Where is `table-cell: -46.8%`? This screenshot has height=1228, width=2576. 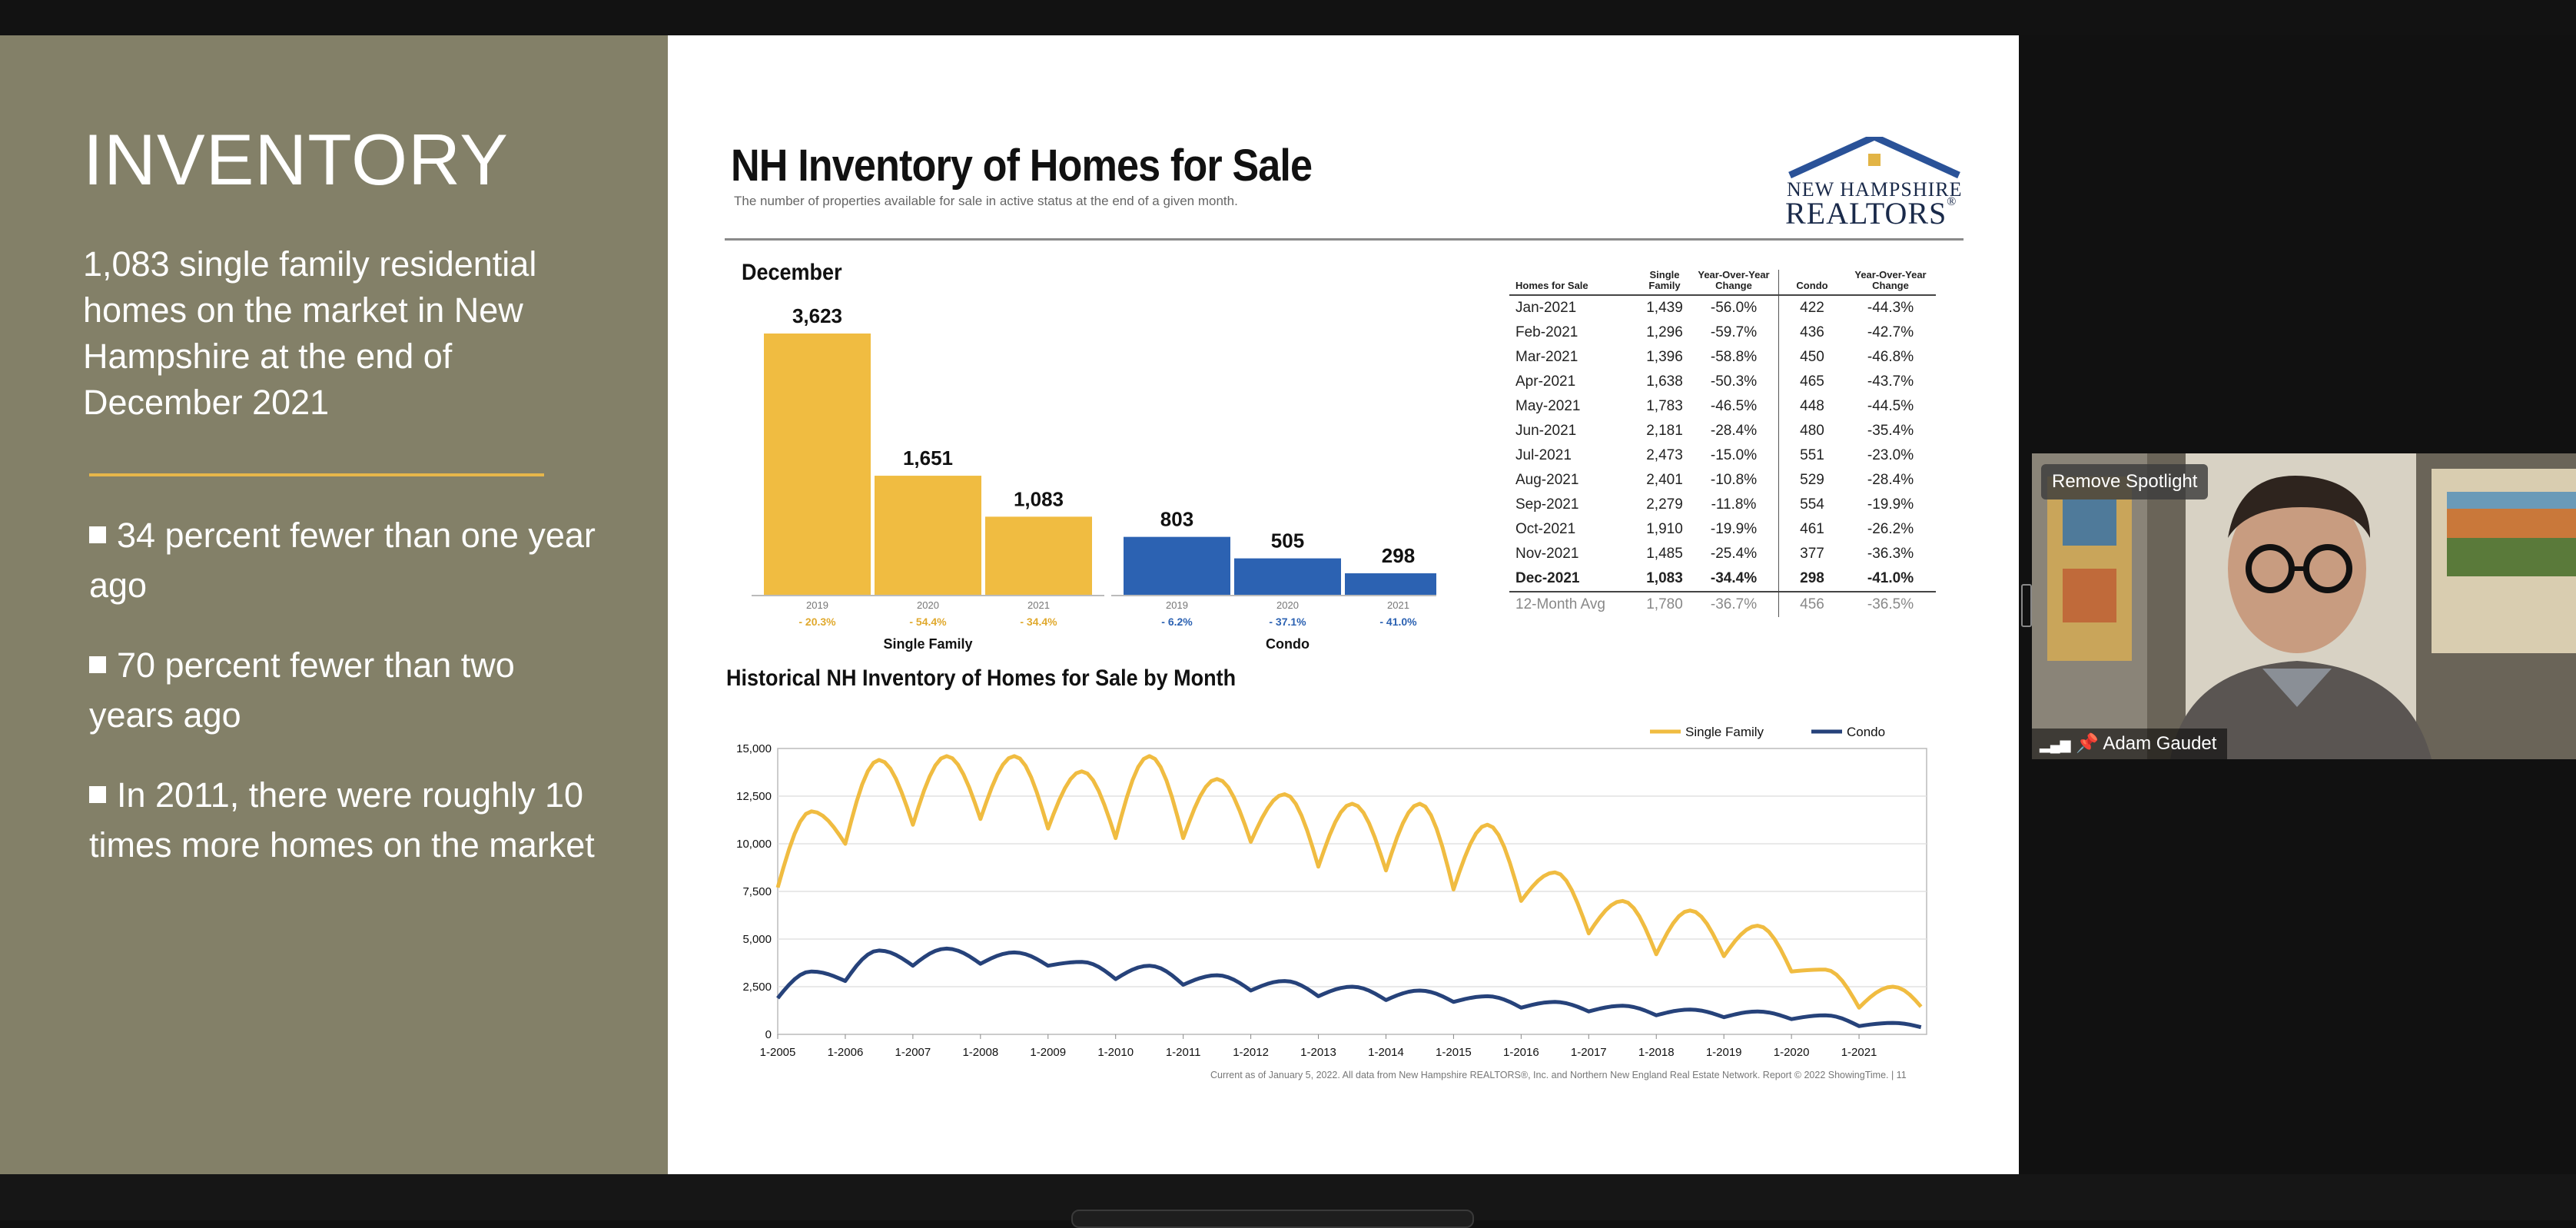
table-cell: -46.8% is located at coordinates (1890, 357).